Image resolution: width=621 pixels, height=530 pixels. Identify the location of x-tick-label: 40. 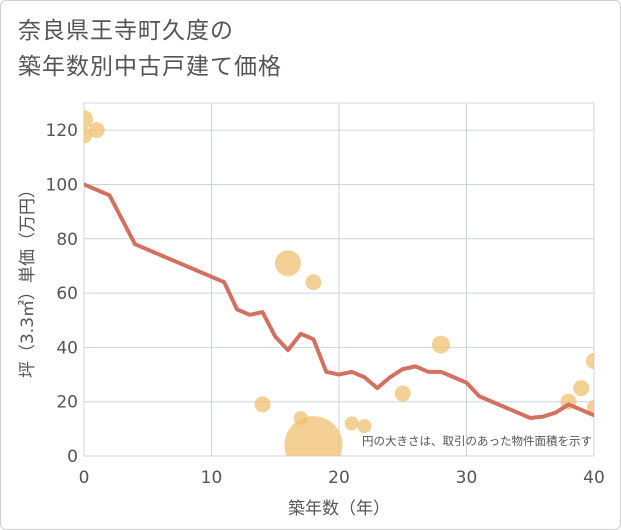
(594, 478).